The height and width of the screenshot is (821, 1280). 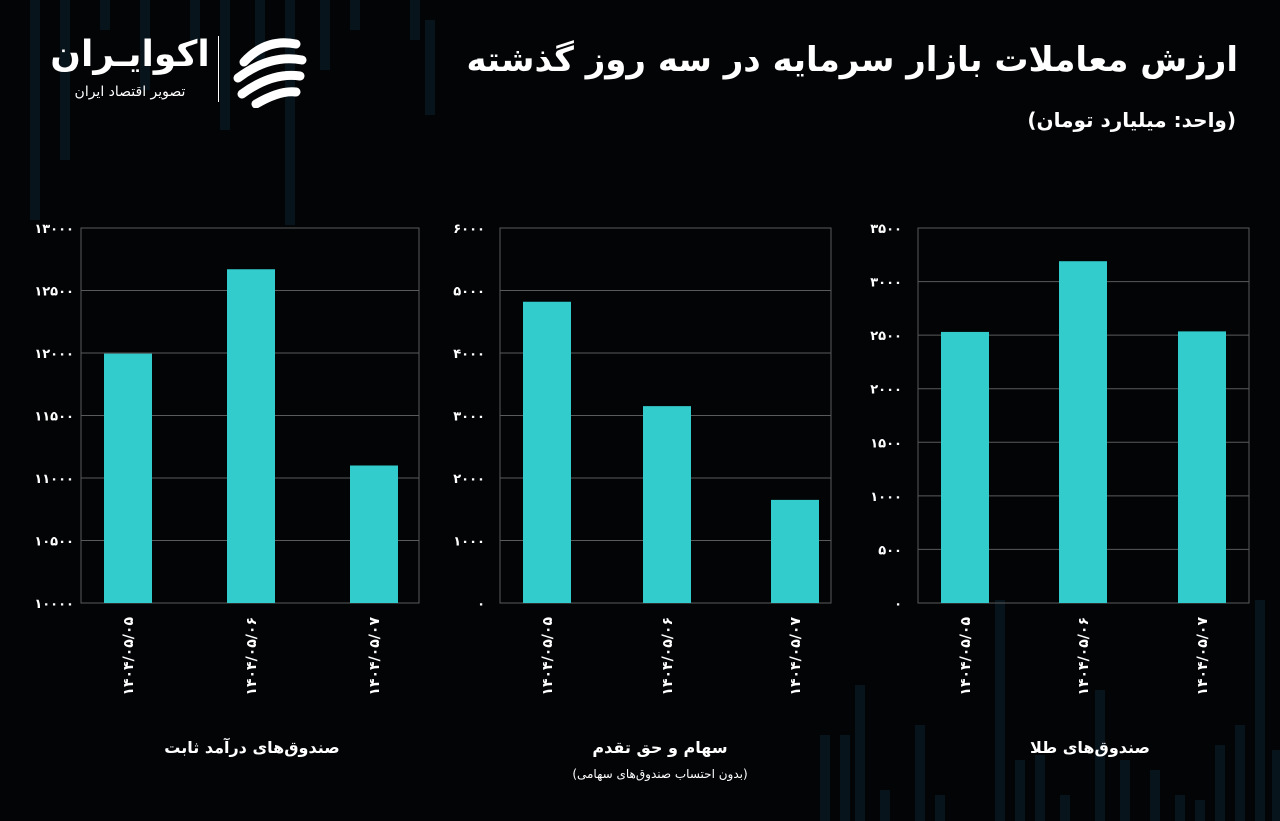 What do you see at coordinates (54, 229) in the screenshot?
I see `y-tick-label: ۱۳۰۰۰` at bounding box center [54, 229].